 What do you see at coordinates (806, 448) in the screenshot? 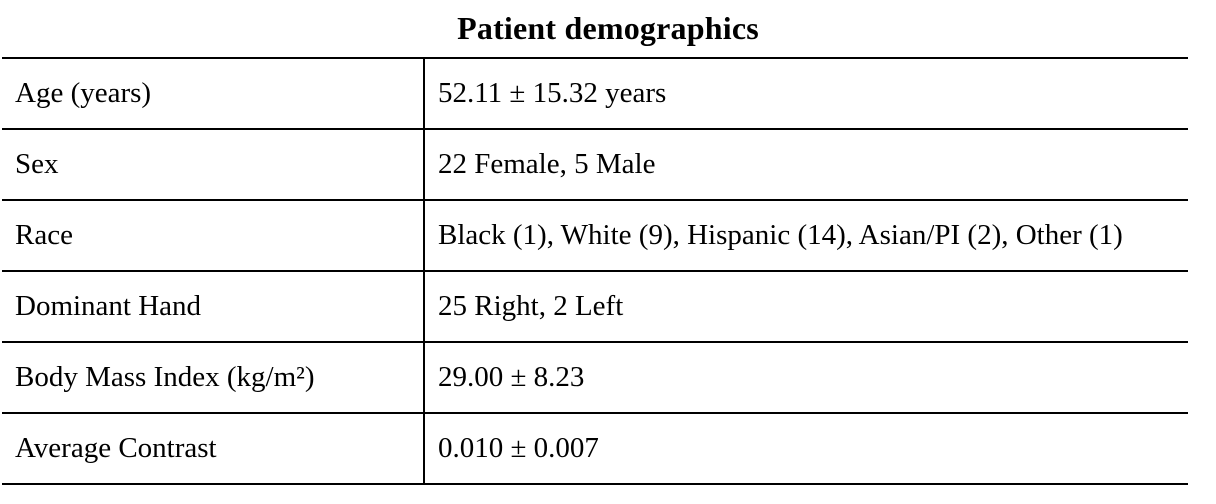
I see `row-value-cell: 0.010 ± 0.007` at bounding box center [806, 448].